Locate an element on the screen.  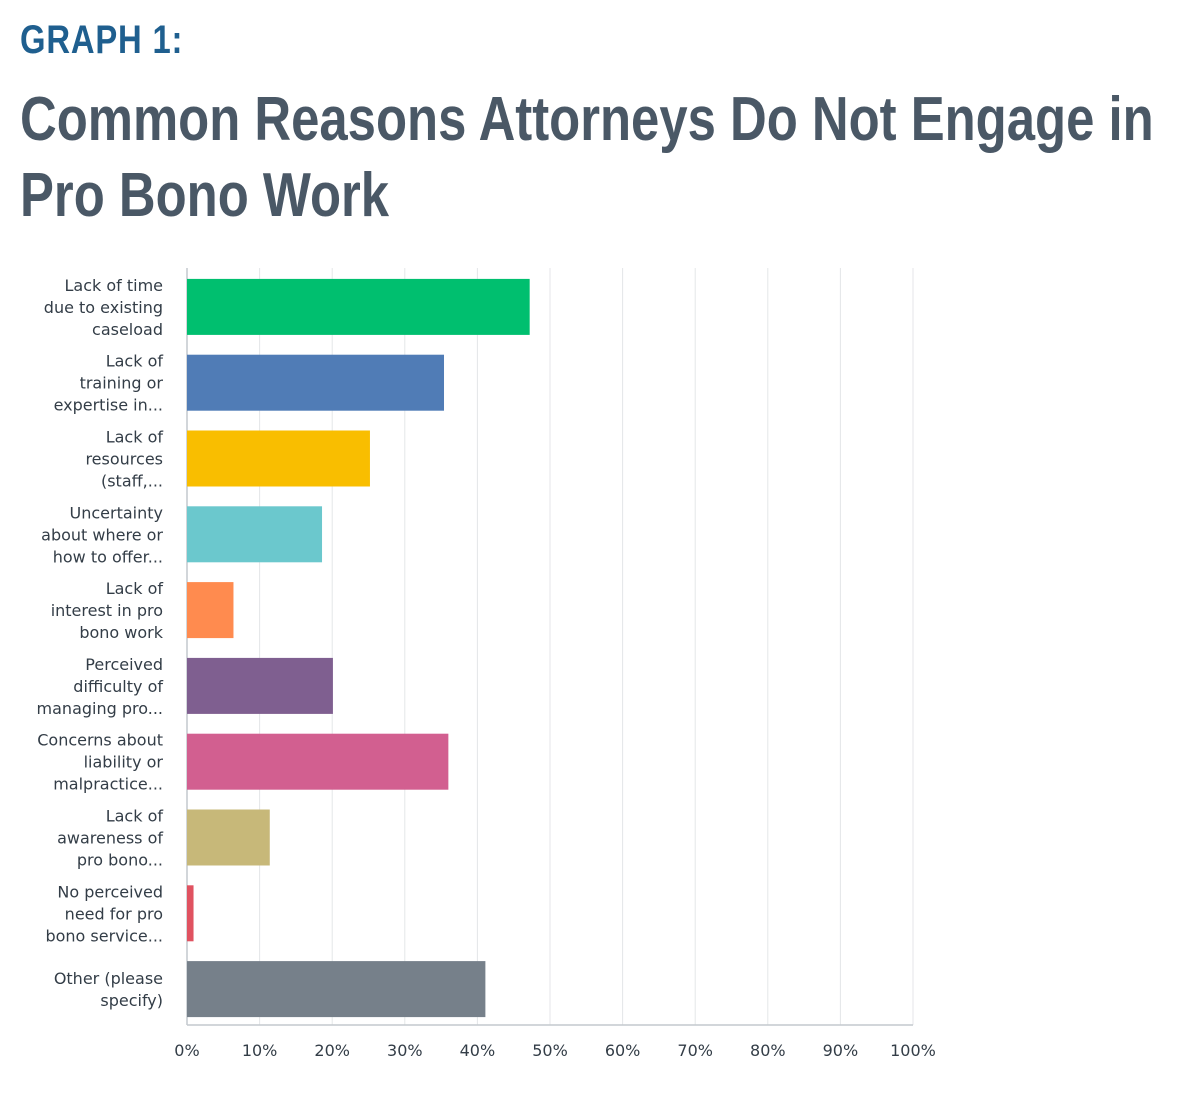
category-label-line: about where or is located at coordinates (102, 534).